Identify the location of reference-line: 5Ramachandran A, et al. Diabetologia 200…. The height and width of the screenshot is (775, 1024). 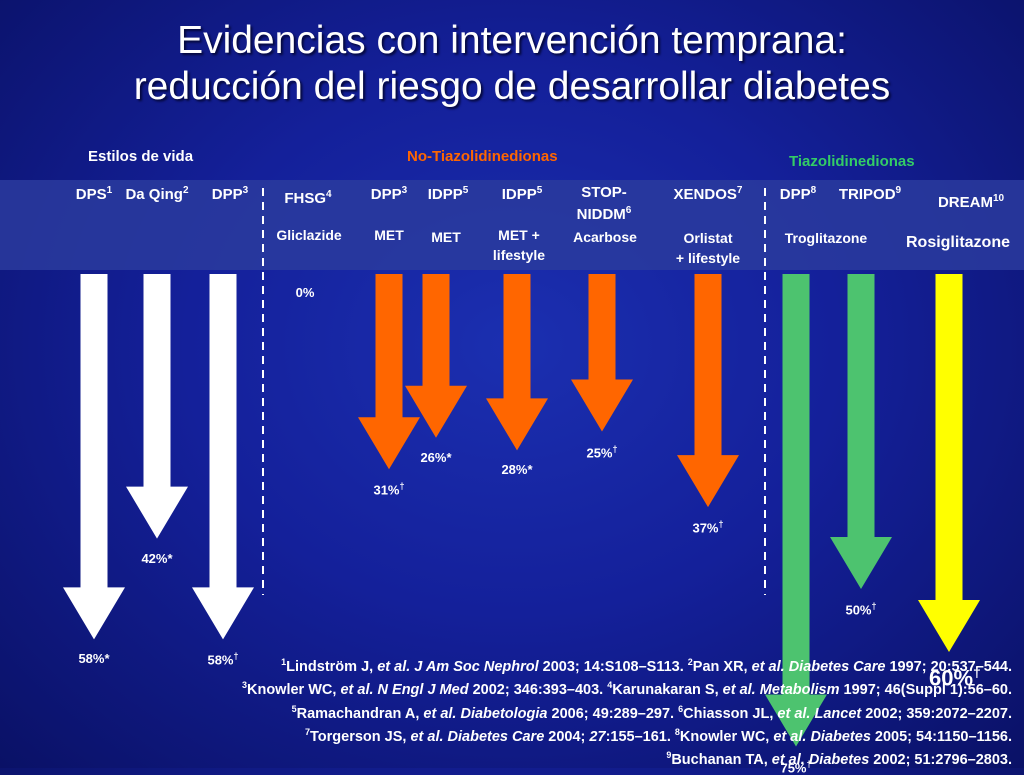
(651, 712).